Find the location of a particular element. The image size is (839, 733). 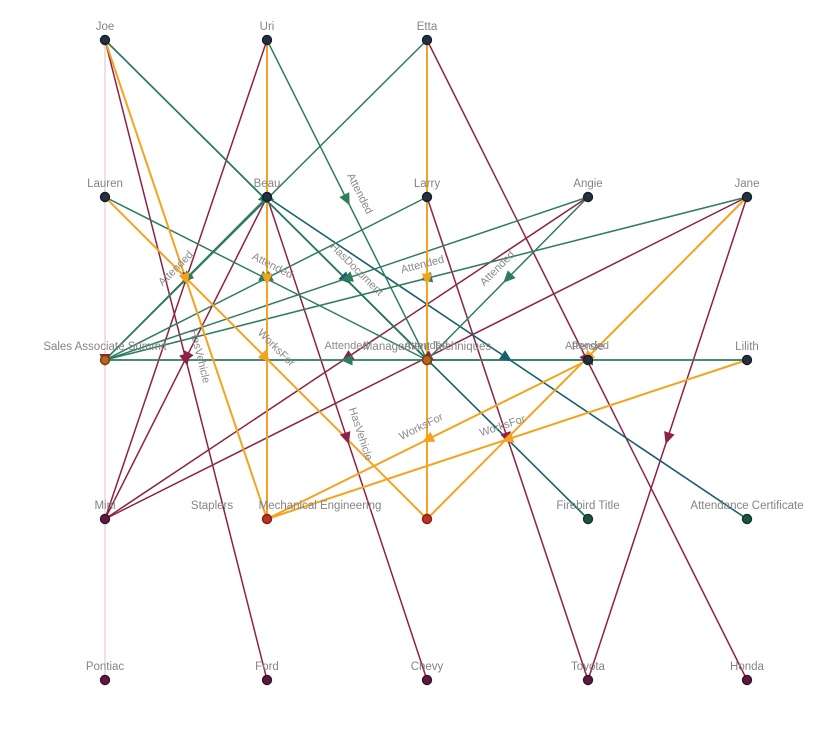

node-uri is located at coordinates (267, 40).